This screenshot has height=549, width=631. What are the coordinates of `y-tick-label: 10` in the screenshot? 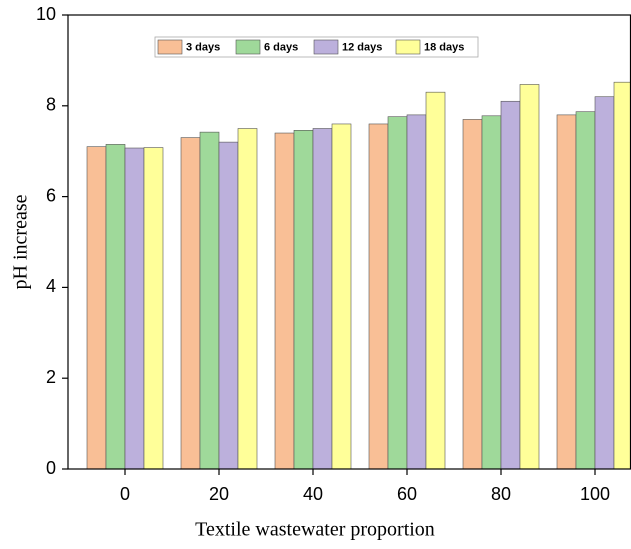 It's located at (46, 14).